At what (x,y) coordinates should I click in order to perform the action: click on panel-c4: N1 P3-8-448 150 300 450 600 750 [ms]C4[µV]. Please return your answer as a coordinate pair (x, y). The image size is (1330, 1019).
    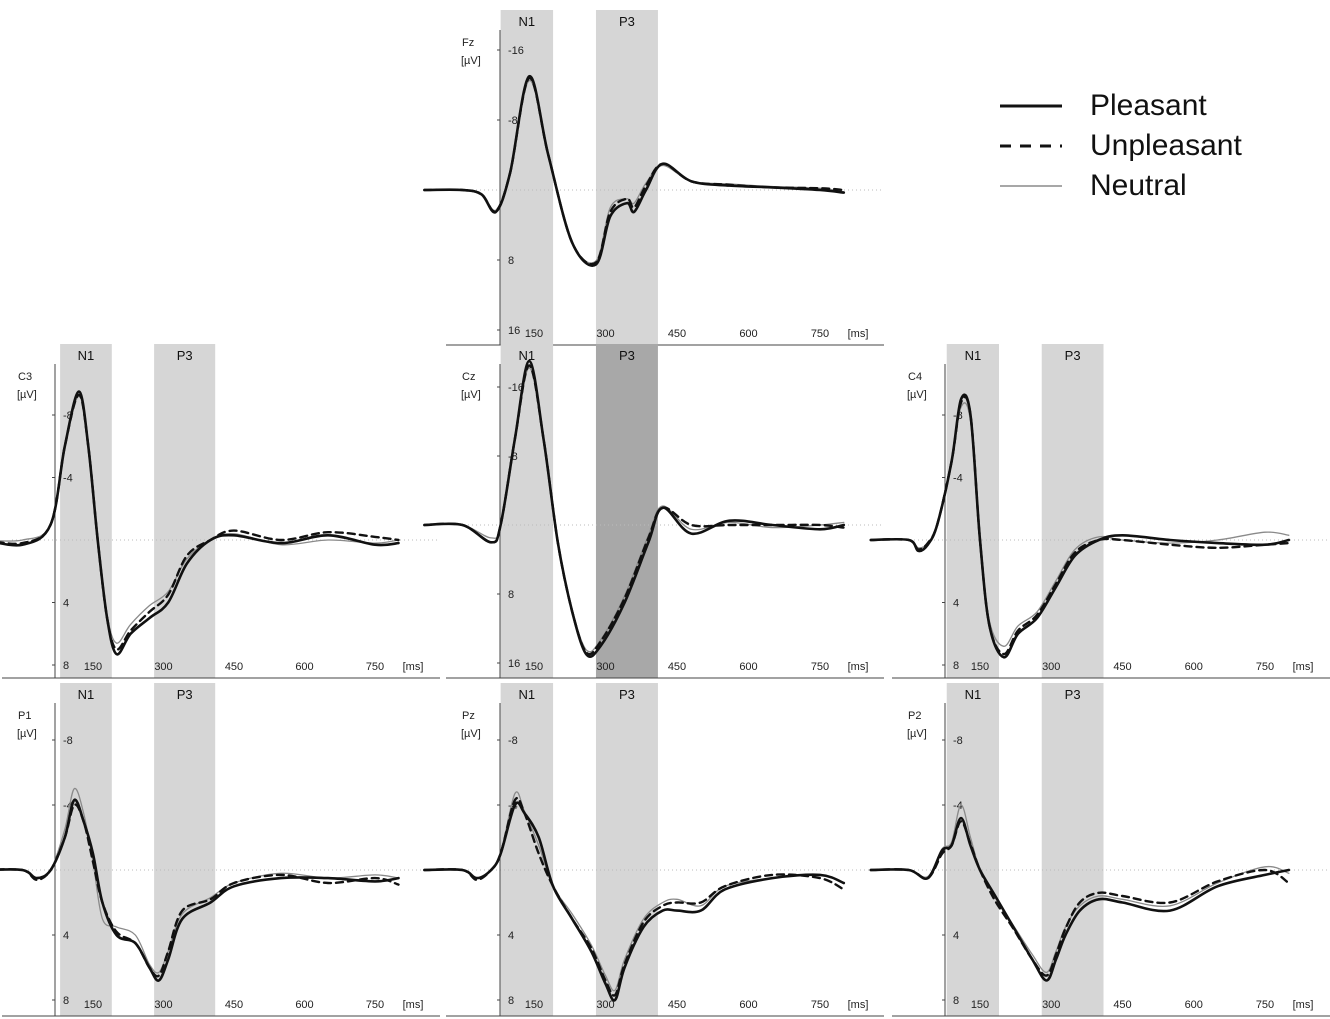
    Looking at the image, I should click on (1099, 511).